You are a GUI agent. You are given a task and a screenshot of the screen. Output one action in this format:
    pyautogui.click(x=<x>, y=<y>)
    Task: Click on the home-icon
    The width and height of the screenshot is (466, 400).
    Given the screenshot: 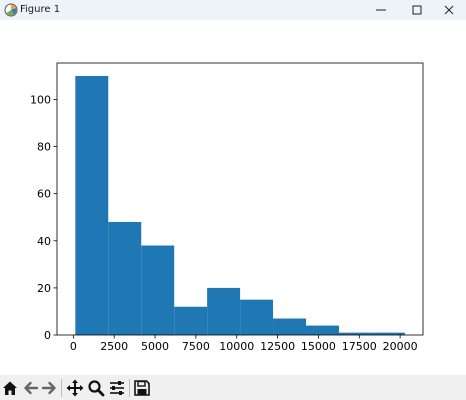 What is the action you would take?
    pyautogui.click(x=10, y=388)
    